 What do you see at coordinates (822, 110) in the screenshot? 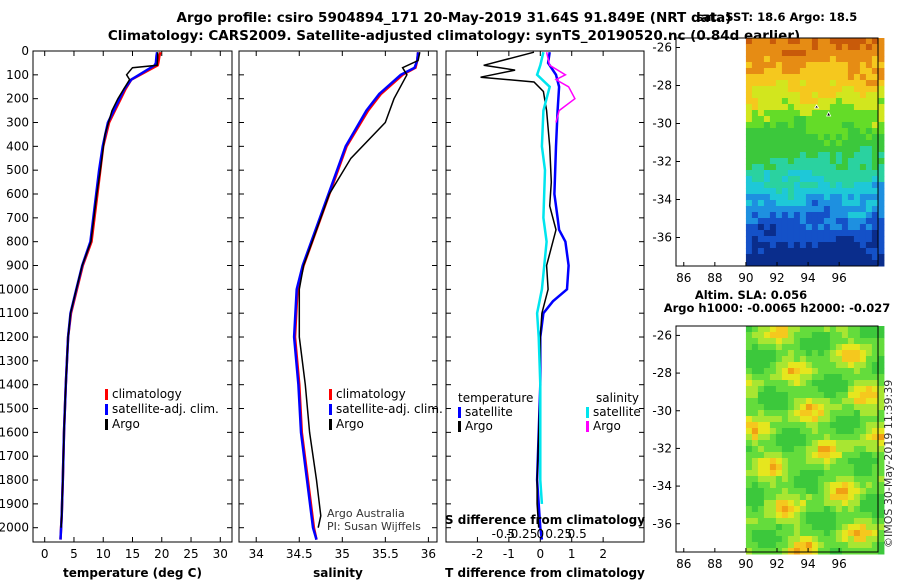
I see `argo-float-marker` at bounding box center [822, 110].